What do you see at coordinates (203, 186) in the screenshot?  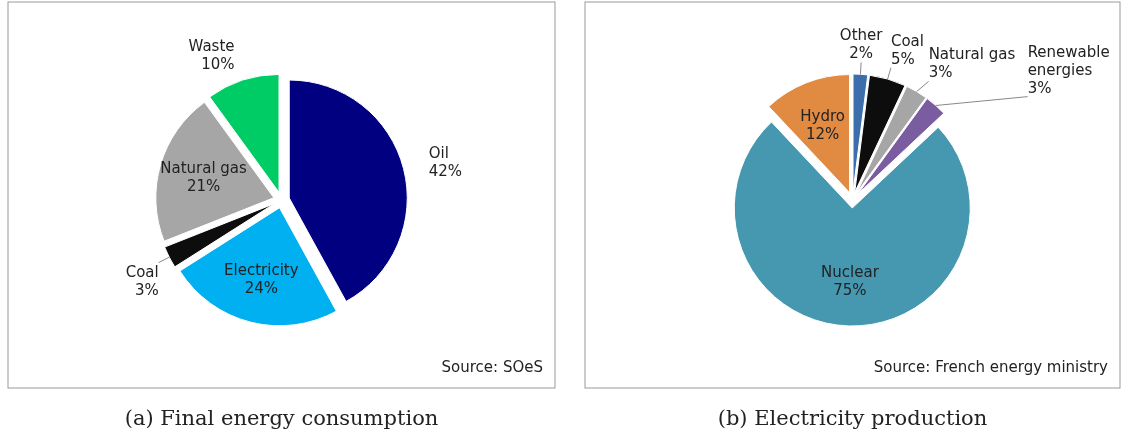 I see `data-label: 21%` at bounding box center [203, 186].